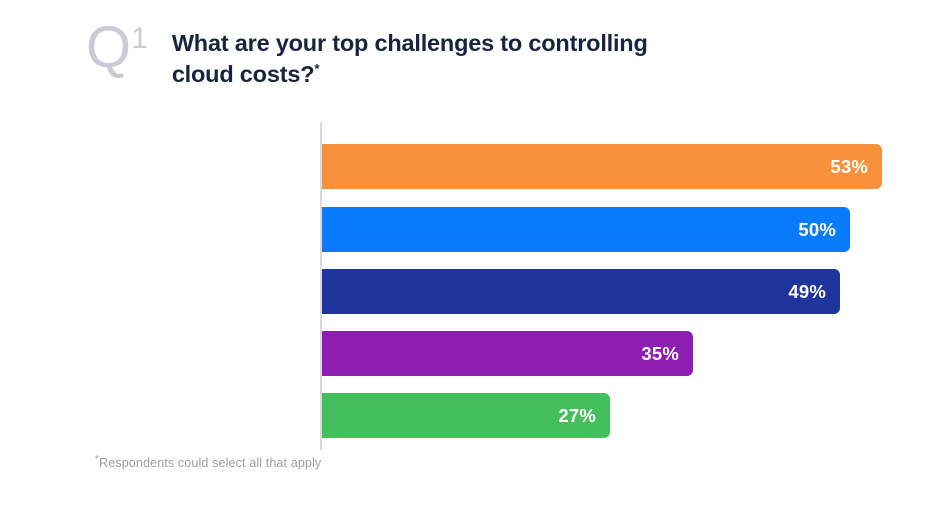  What do you see at coordinates (507, 353) in the screenshot?
I see `bar-segment: 35%` at bounding box center [507, 353].